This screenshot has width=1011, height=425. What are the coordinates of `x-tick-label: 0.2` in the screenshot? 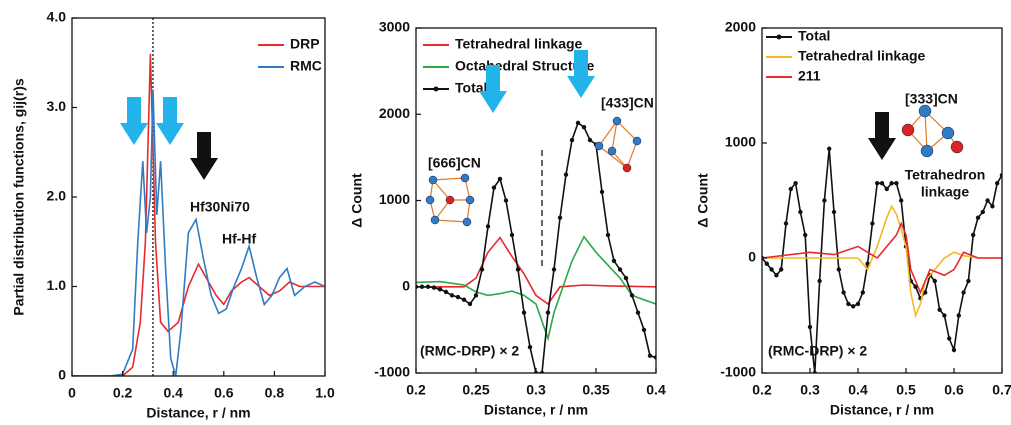 It's located at (123, 393).